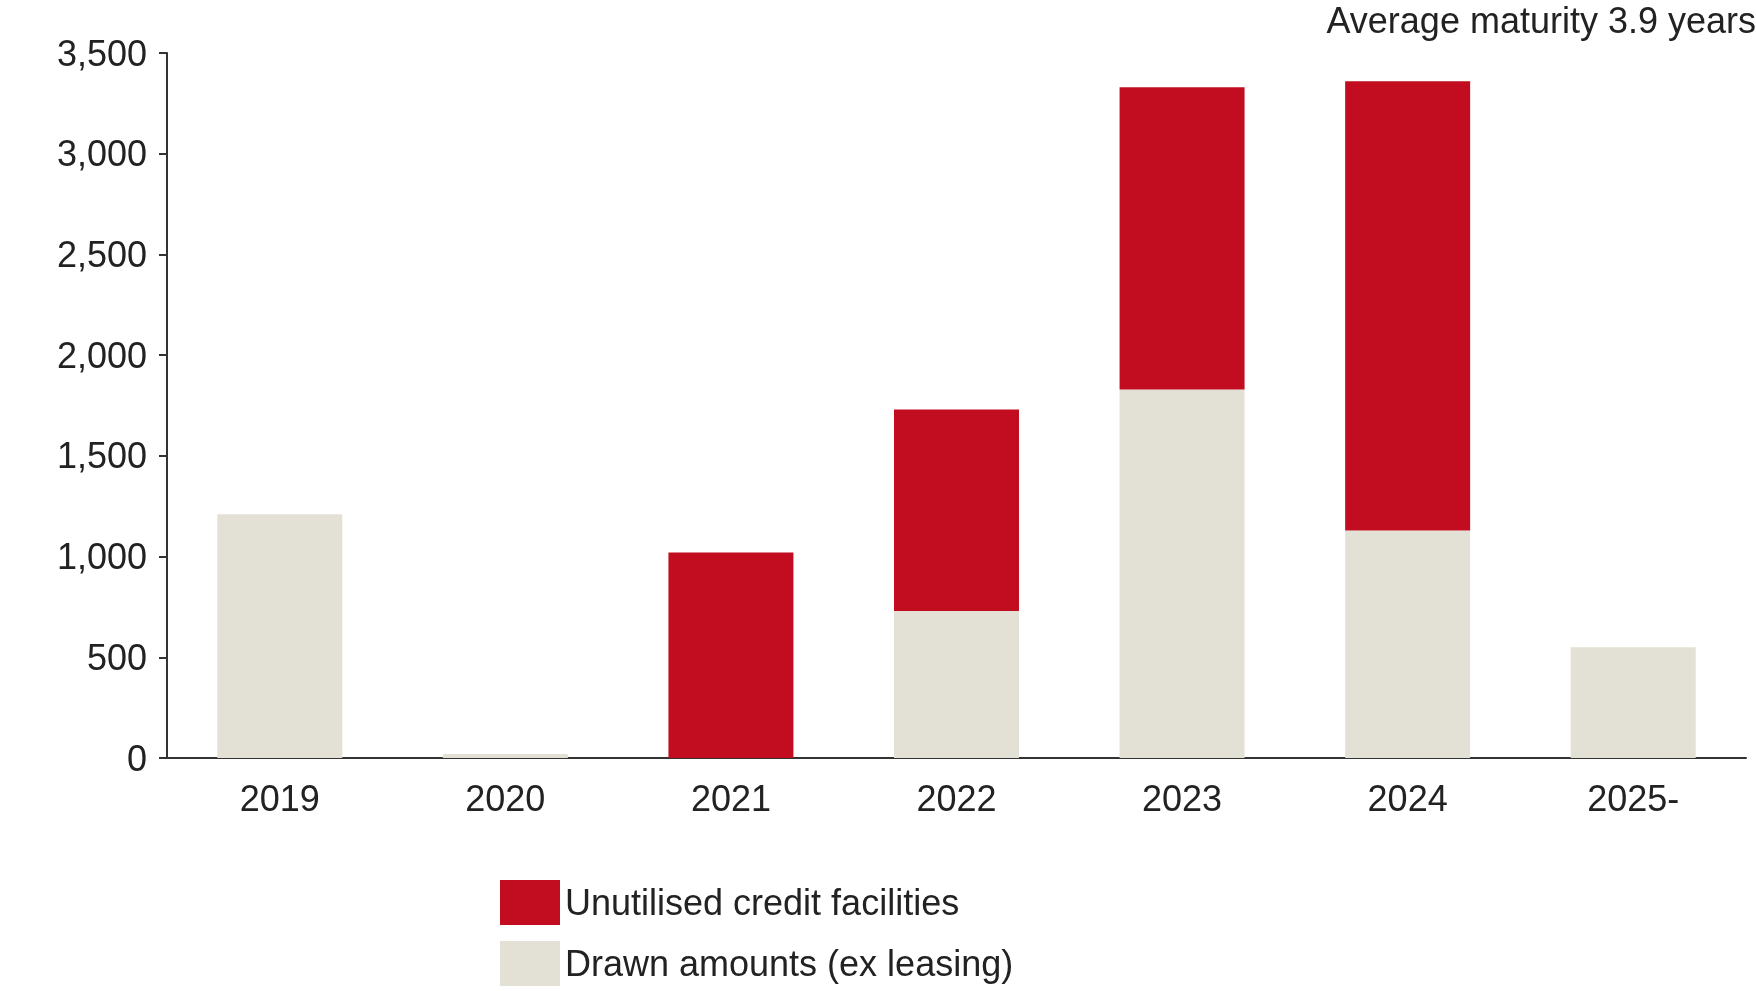 The image size is (1756, 991). Describe the element at coordinates (101, 53) in the screenshot. I see `y-tick-label: 3,500` at that location.